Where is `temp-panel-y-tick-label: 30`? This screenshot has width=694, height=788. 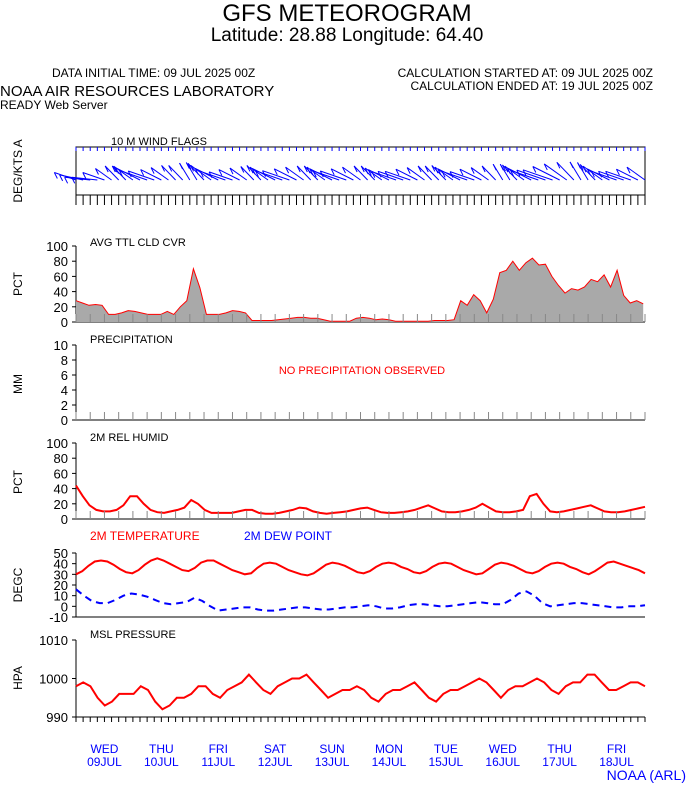
temp-panel-y-tick-label: 30 is located at coordinates (61, 574).